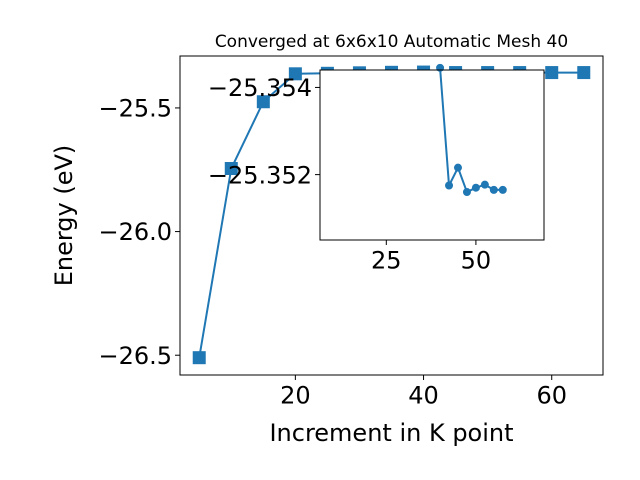 This screenshot has width=640, height=480. I want to click on inset-x-tick-label: 25, so click(386, 260).